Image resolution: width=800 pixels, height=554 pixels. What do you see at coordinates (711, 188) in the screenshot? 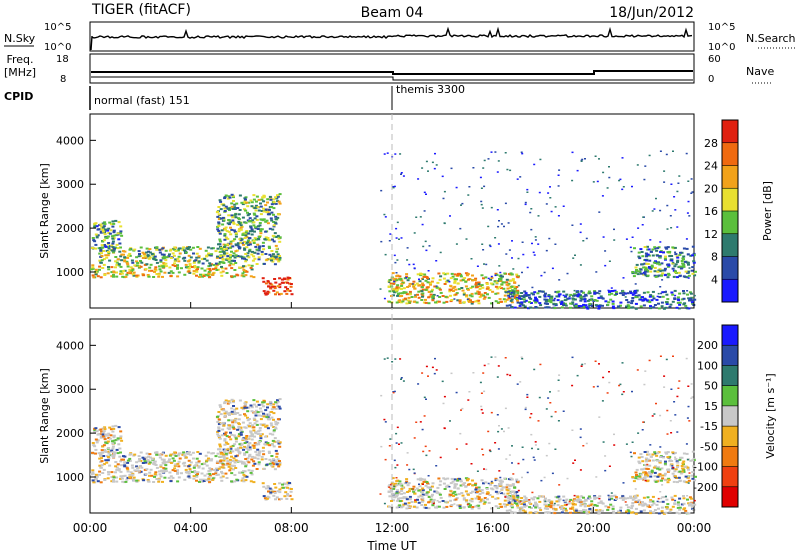
I see `colorbar-tick-label: 20` at bounding box center [711, 188].